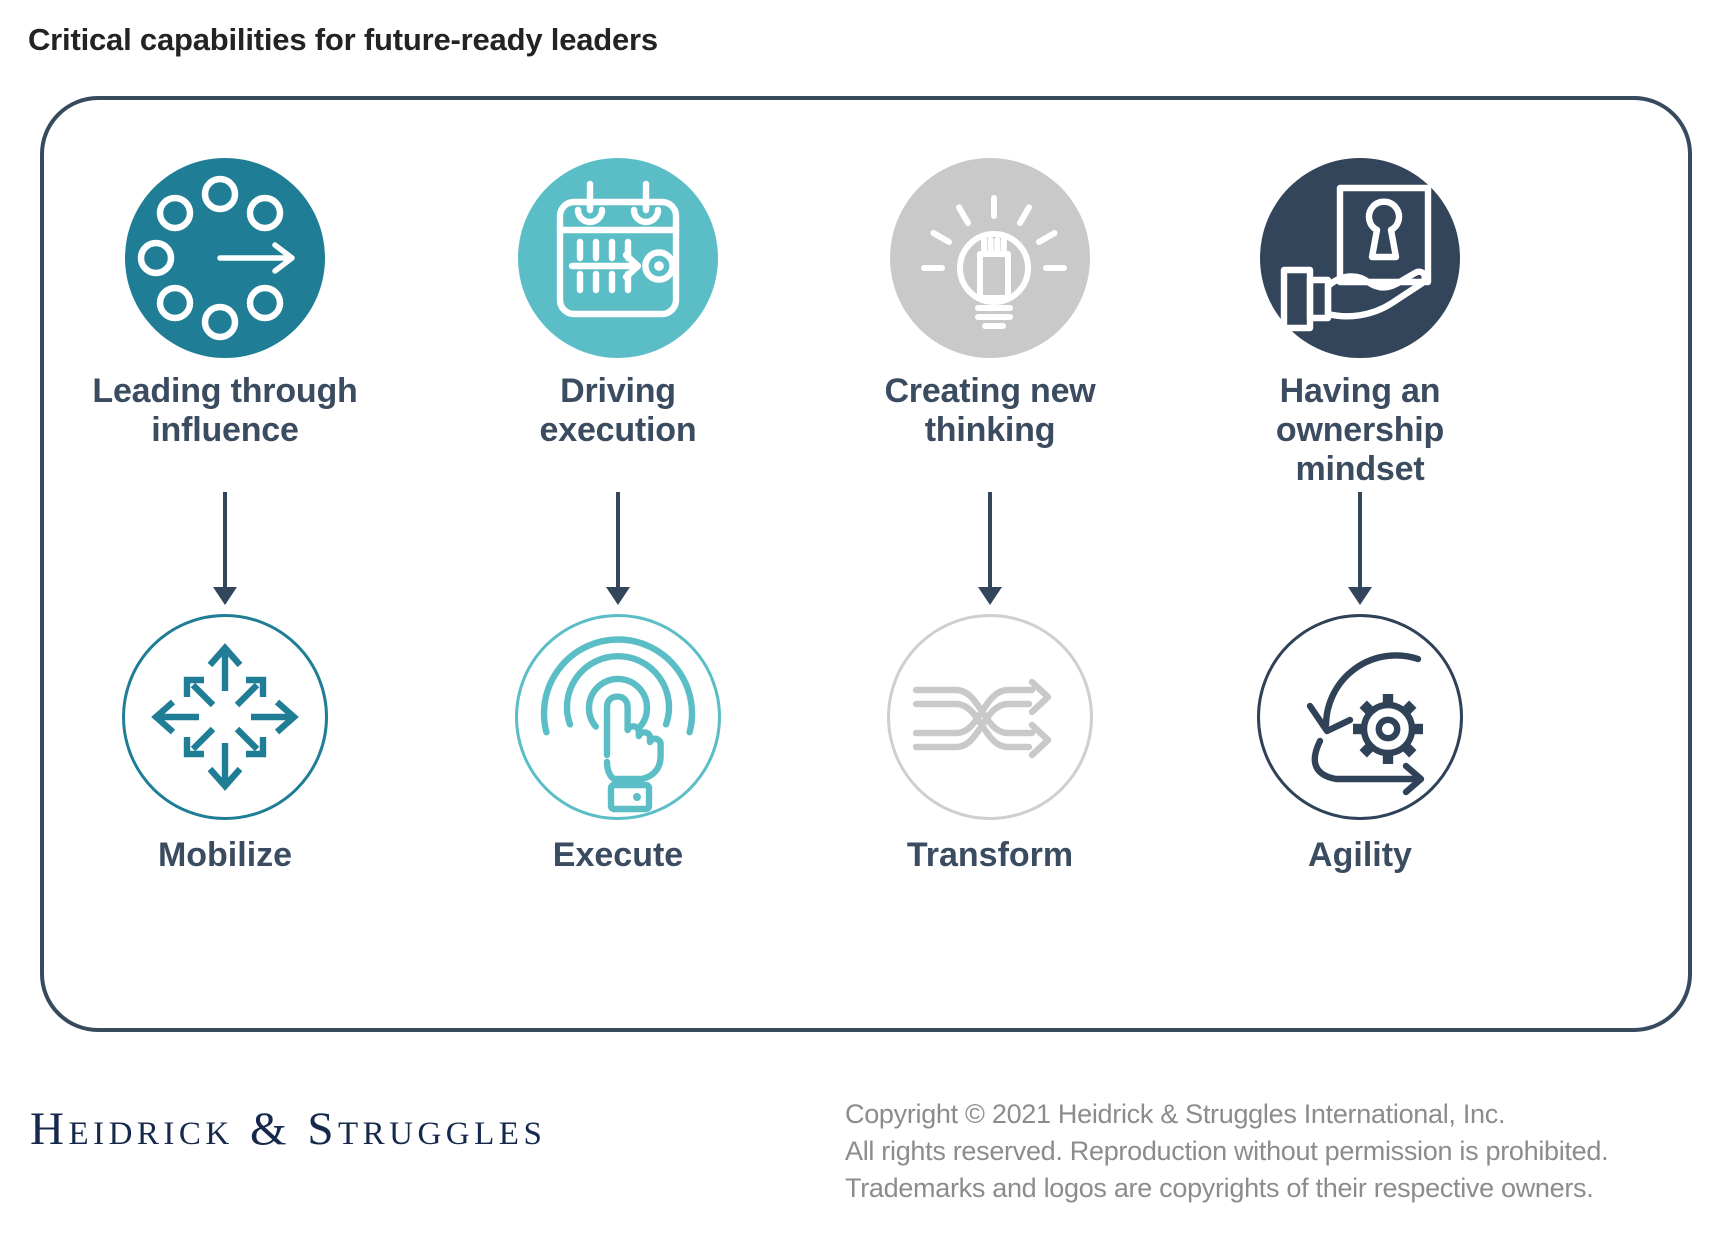 The height and width of the screenshot is (1256, 1731). Describe the element at coordinates (1360, 258) in the screenshot. I see `hand-holding-box-icon` at that location.